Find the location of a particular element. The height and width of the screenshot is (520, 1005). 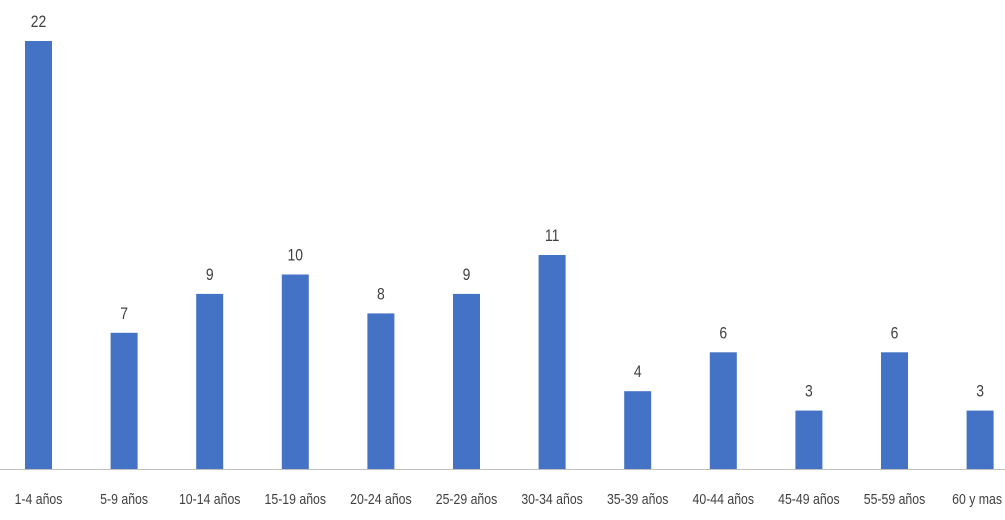

x-tick-label: 35-39 años is located at coordinates (638, 499).